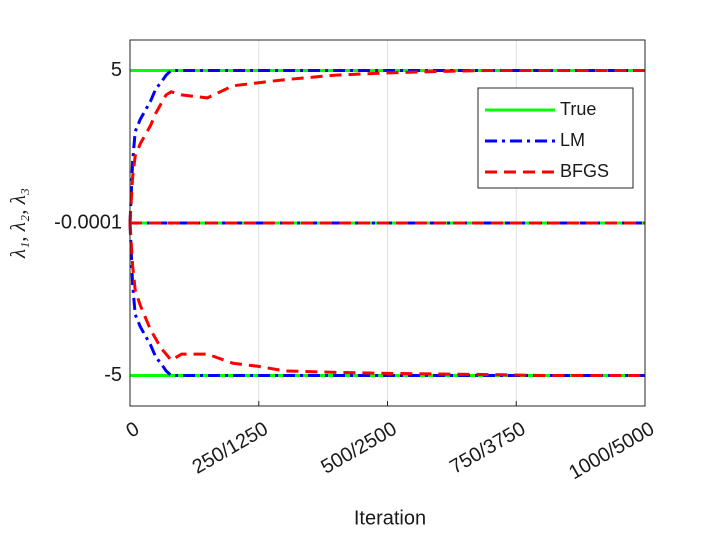  I want to click on legend-box, so click(555, 138).